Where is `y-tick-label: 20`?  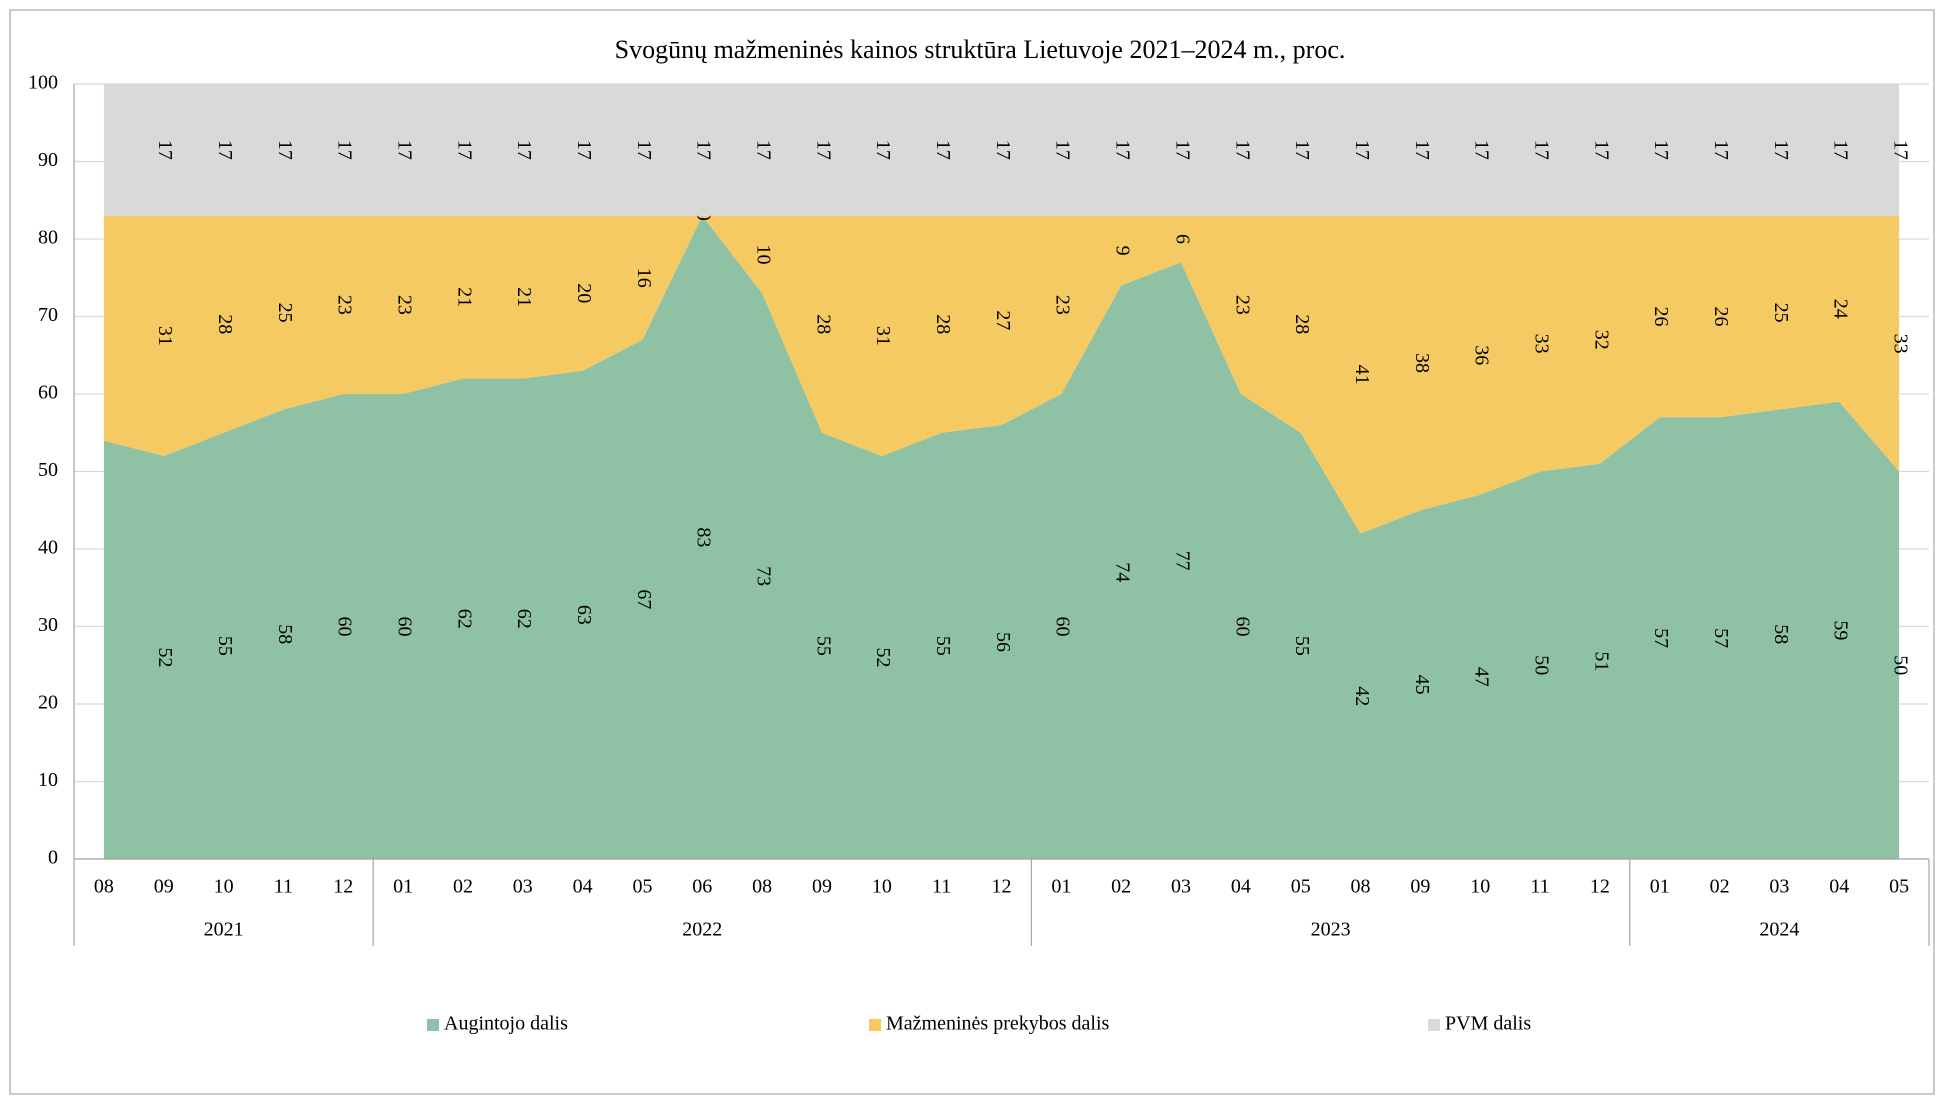 y-tick-label: 20 is located at coordinates (48, 703).